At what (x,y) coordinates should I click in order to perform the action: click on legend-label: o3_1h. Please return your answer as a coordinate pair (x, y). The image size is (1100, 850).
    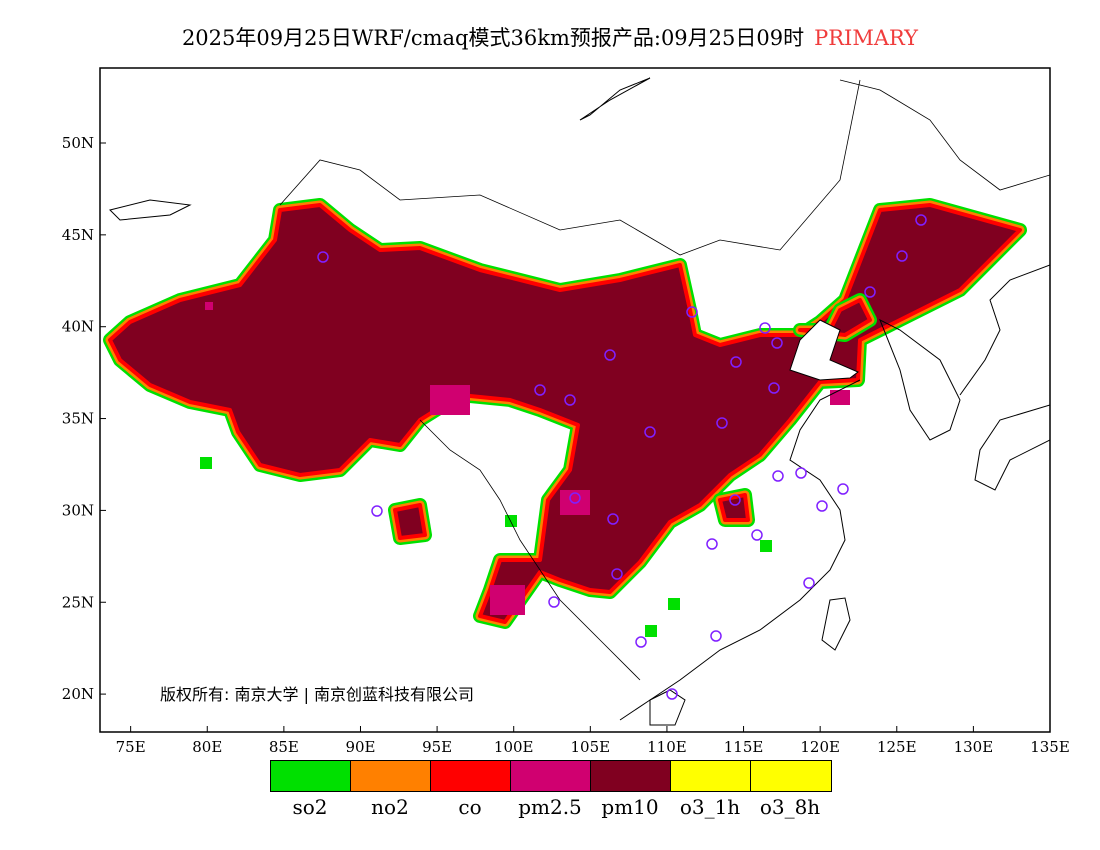
    Looking at the image, I should click on (710, 807).